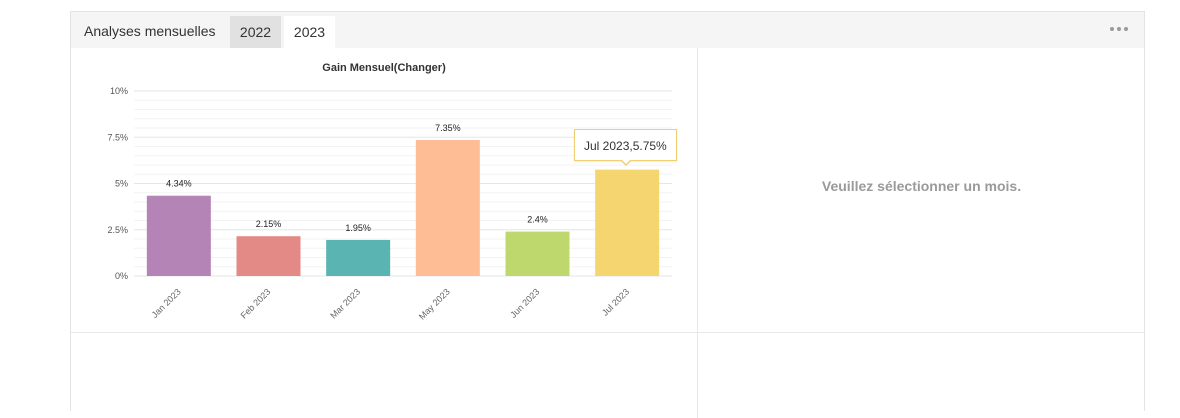 This screenshot has height=418, width=1180. Describe the element at coordinates (358, 257) in the screenshot. I see `bar-mar-2023` at that location.